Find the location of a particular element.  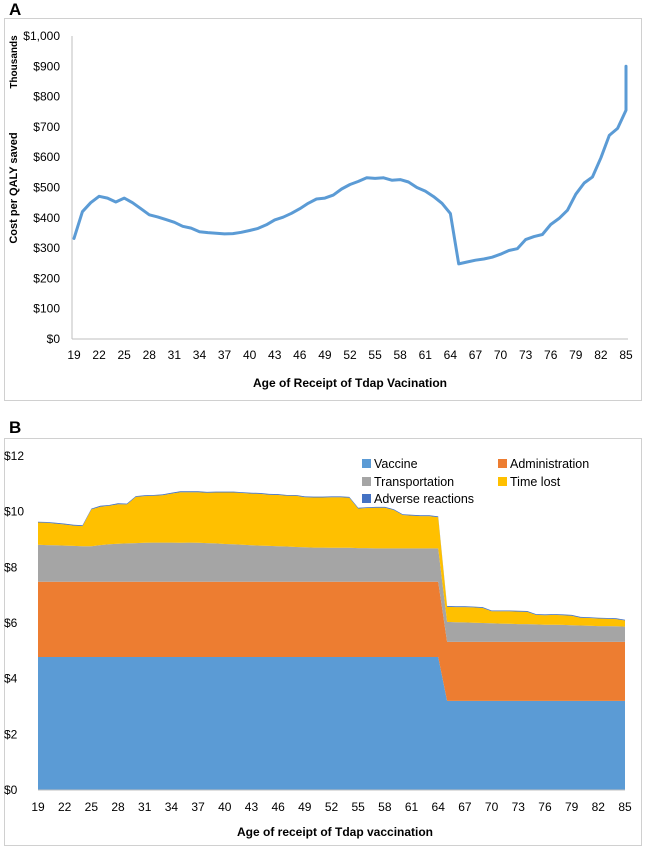

line-chart-x-tick-label: 58 is located at coordinates (401, 355).